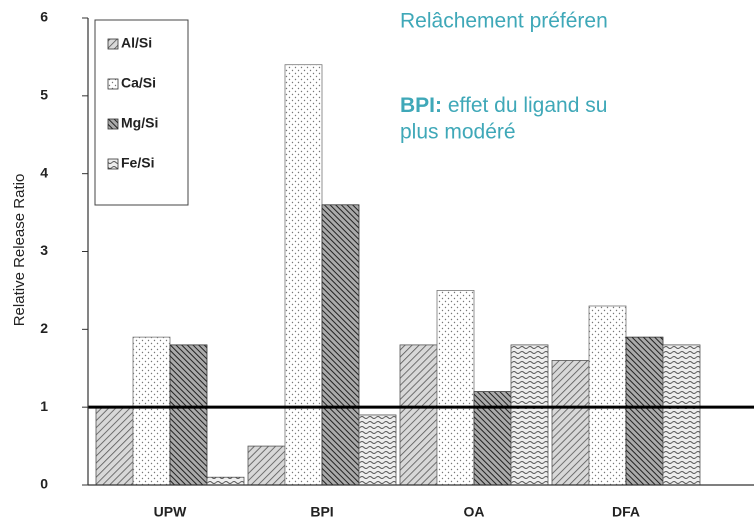 Image resolution: width=754 pixels, height=526 pixels. I want to click on legend-label: Fe/Si, so click(137, 163).